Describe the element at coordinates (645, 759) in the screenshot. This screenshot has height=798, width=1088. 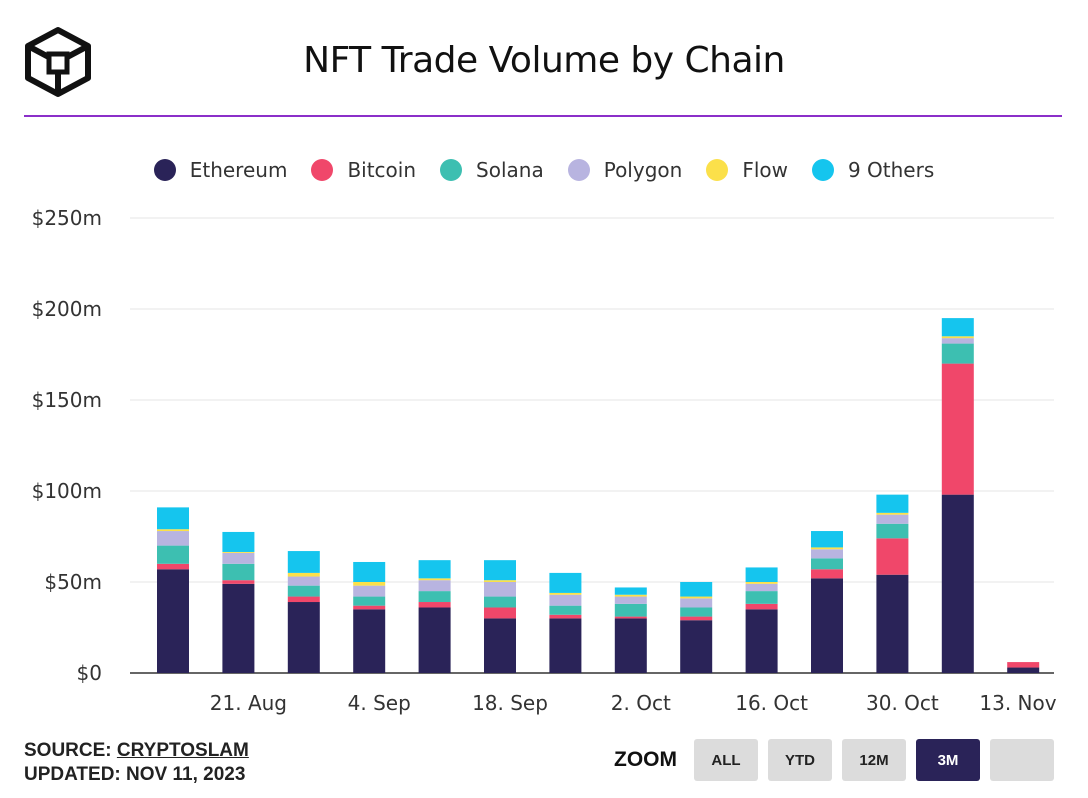
I see `zoom-label: ZOOM` at that location.